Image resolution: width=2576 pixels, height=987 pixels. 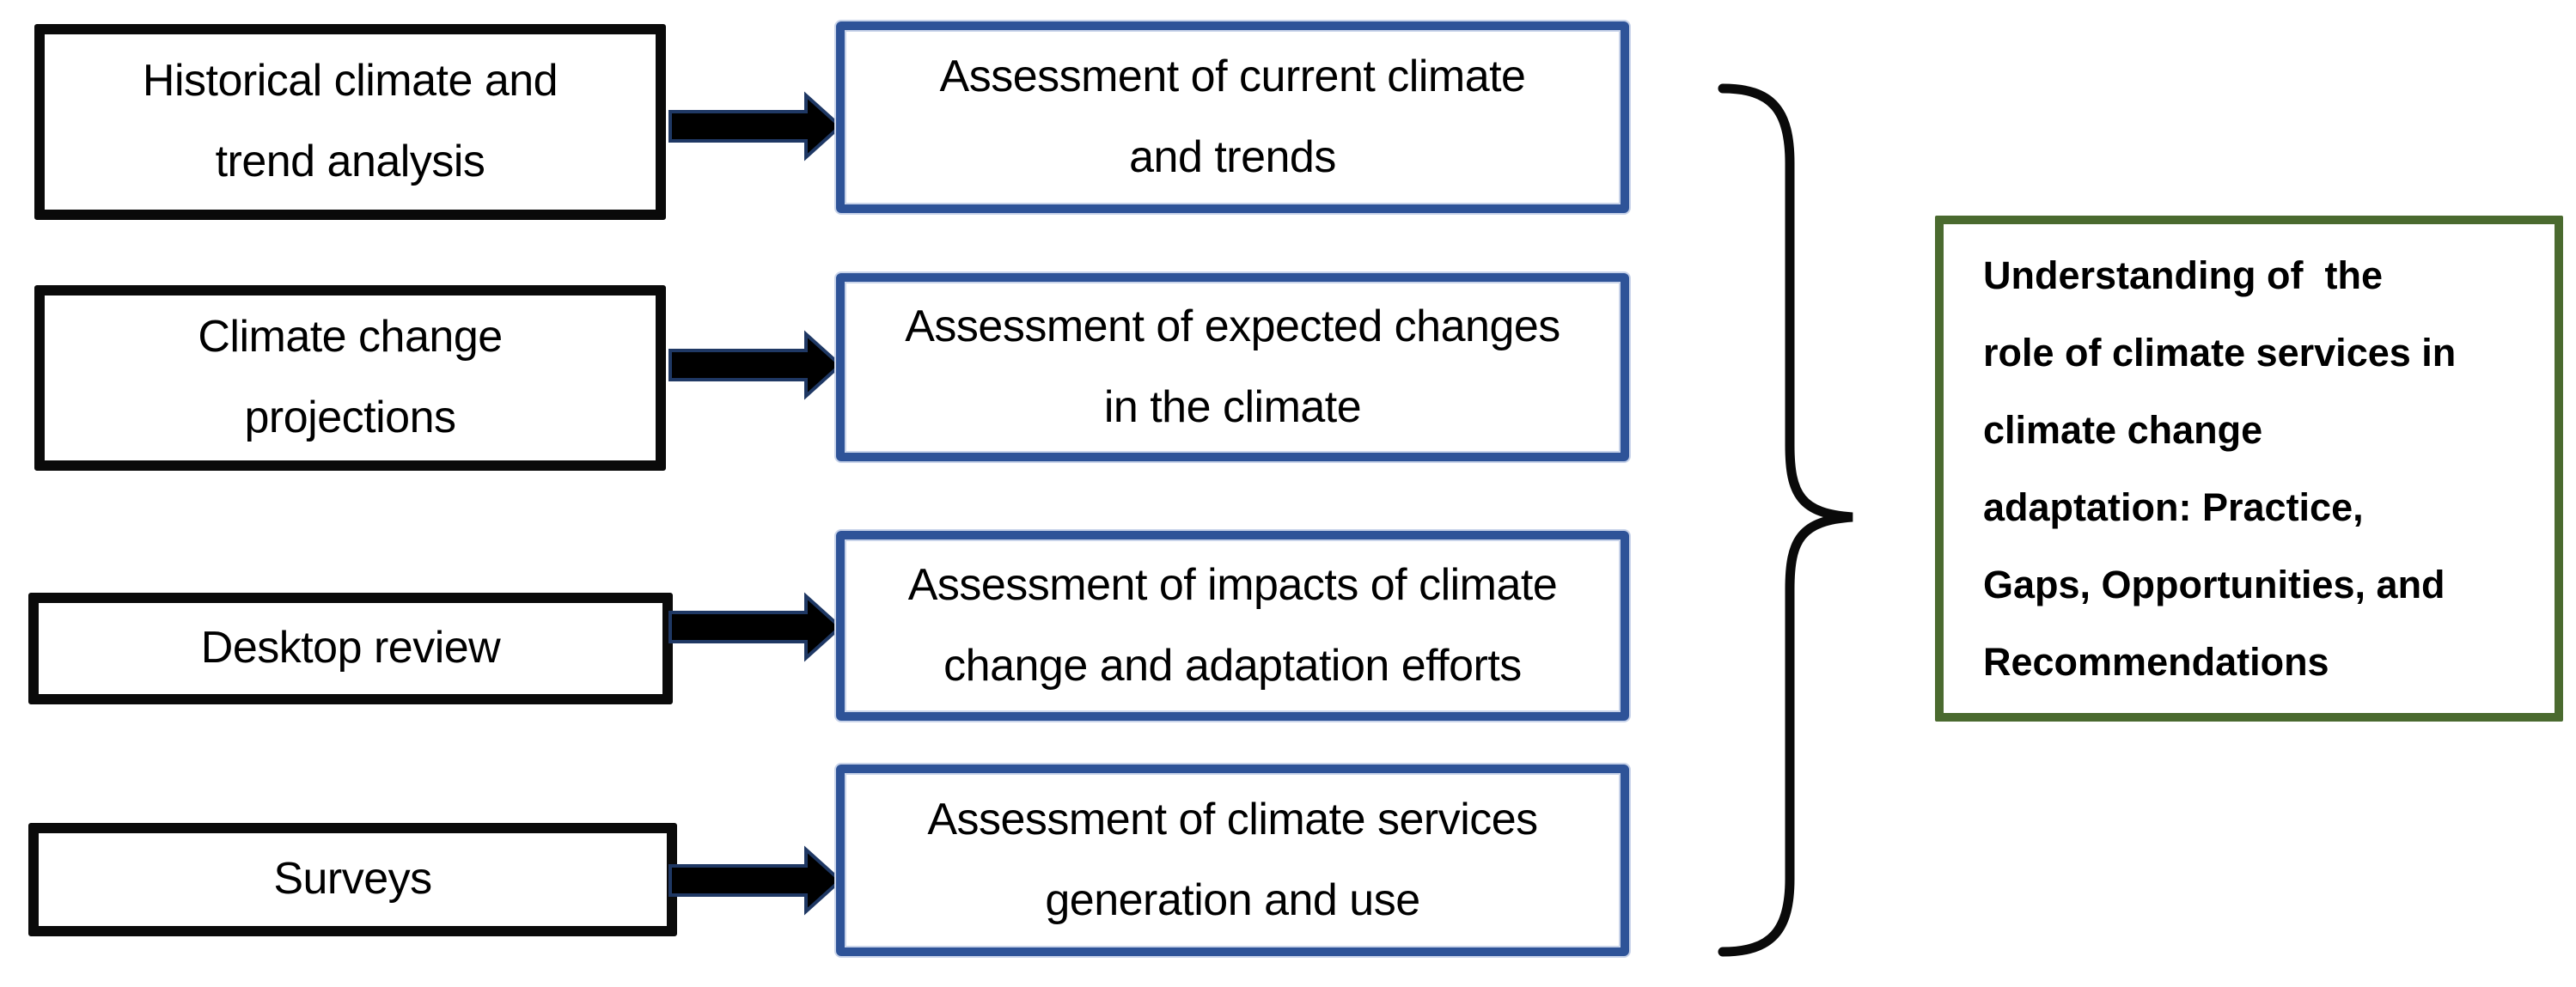 I want to click on input-box-historical-climate: Historical climate and trend analysis, so click(x=350, y=122).